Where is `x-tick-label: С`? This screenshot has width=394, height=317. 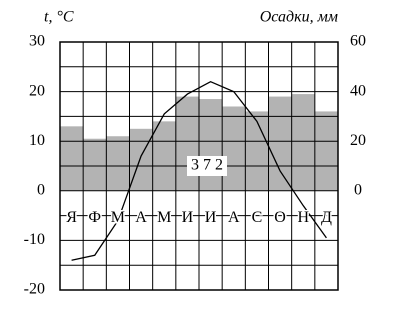
x-tick-label: С is located at coordinates (257, 217).